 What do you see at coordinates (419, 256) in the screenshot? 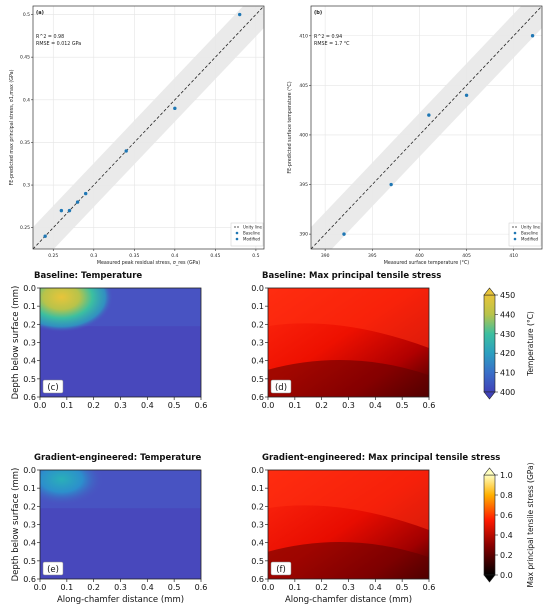
I see `x-tick-label: 400` at bounding box center [419, 256].